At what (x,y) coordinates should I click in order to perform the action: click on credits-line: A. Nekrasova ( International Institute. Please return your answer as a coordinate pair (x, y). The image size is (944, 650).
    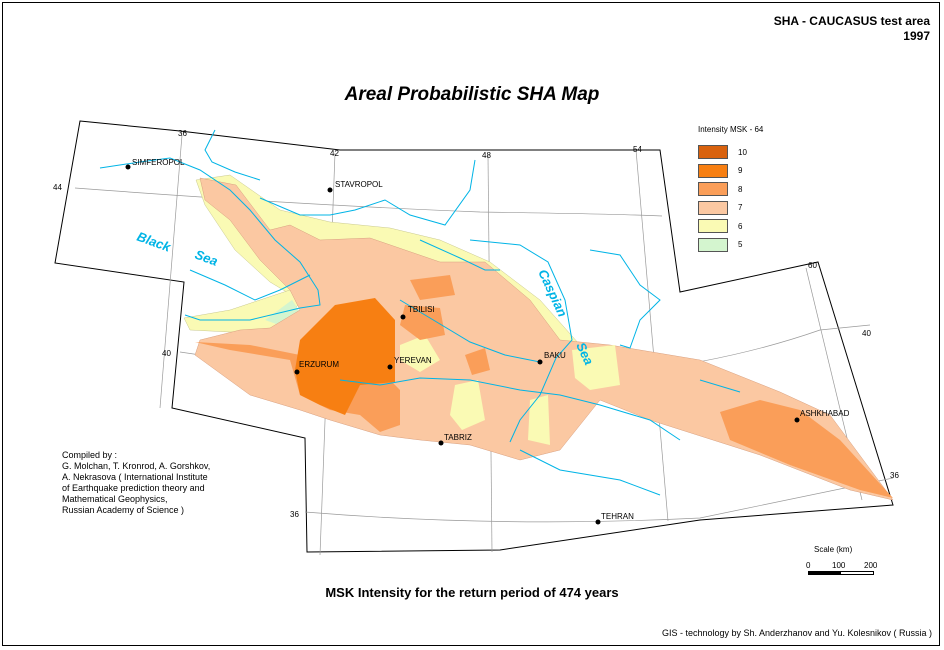
    Looking at the image, I should click on (135, 477).